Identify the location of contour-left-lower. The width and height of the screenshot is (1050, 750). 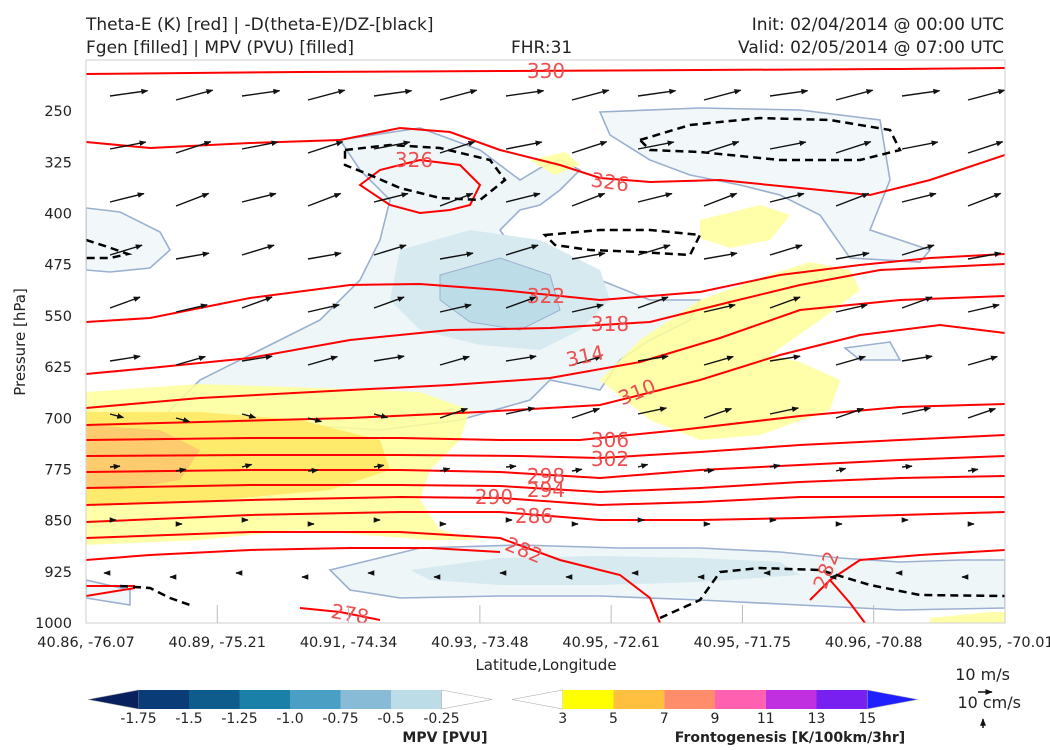
(293, 554).